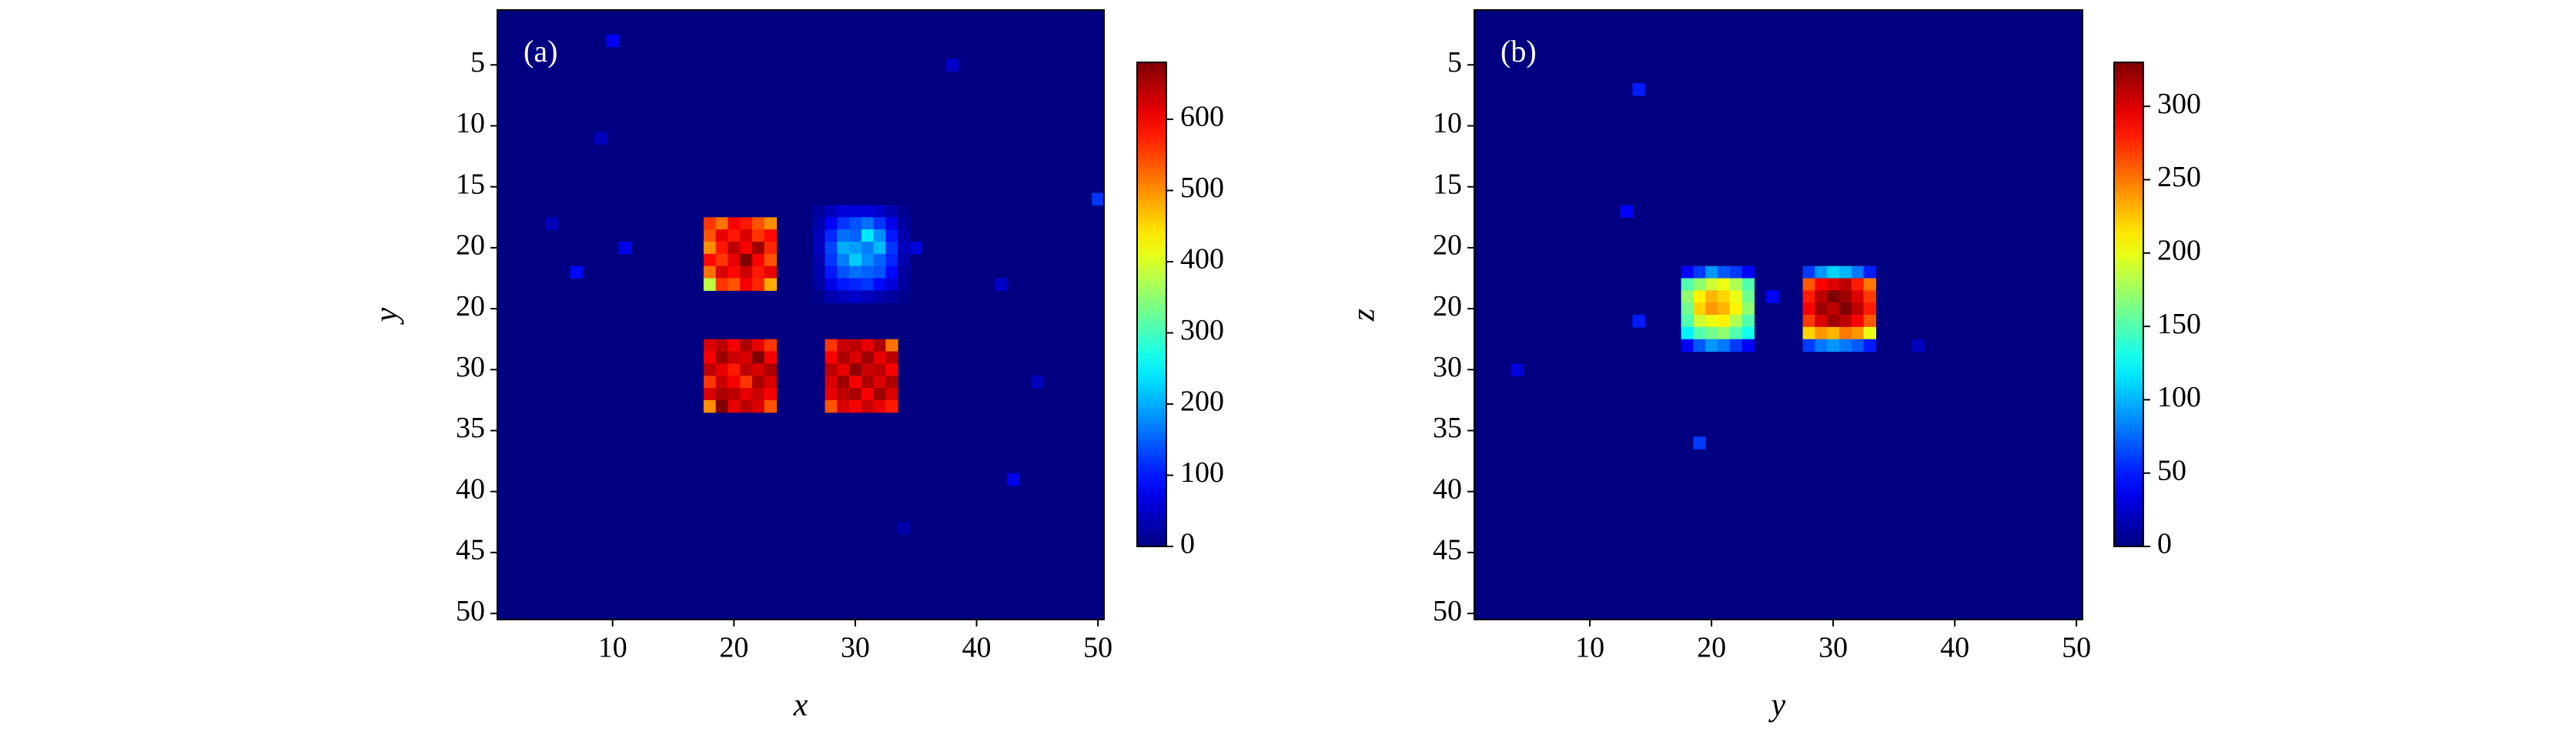 This screenshot has width=2576, height=735. What do you see at coordinates (977, 648) in the screenshot?
I see `x-tick-label: 40` at bounding box center [977, 648].